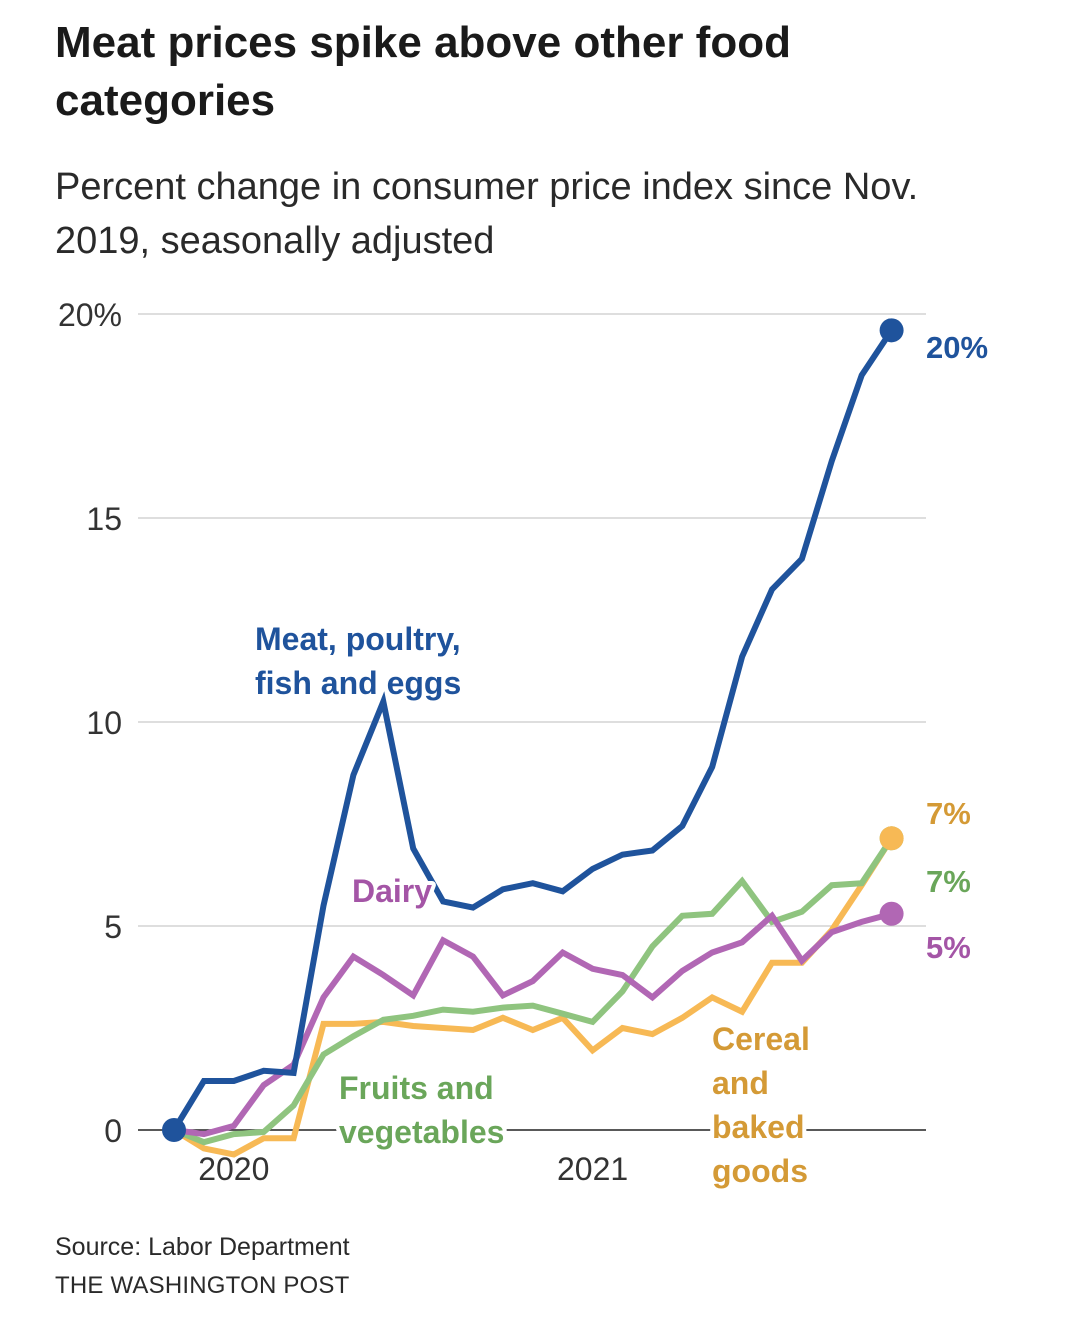 The height and width of the screenshot is (1343, 1080). What do you see at coordinates (421, 1132) in the screenshot?
I see `series-label: vegetables` at bounding box center [421, 1132].